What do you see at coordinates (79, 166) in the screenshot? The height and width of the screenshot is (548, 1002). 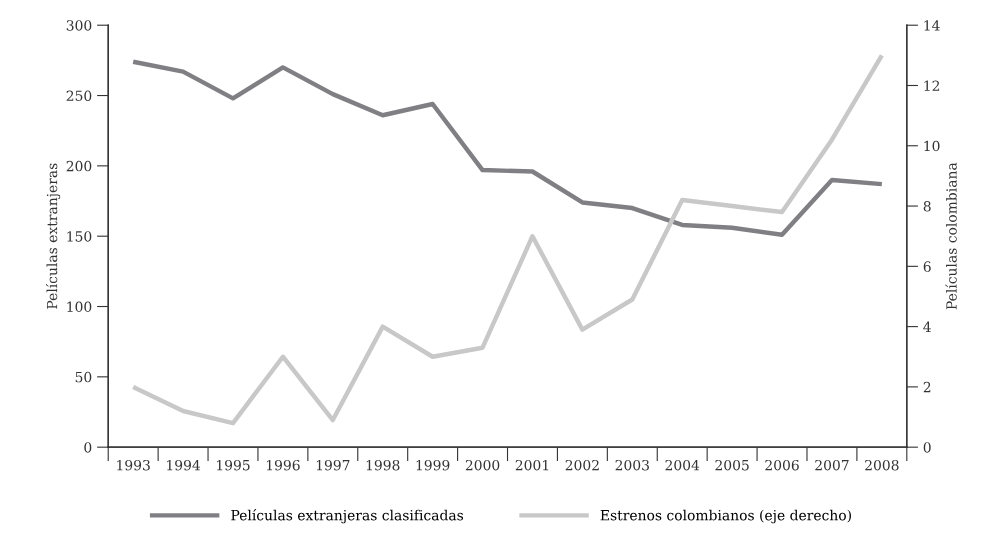 I see `y-tick-label: 200` at bounding box center [79, 166].